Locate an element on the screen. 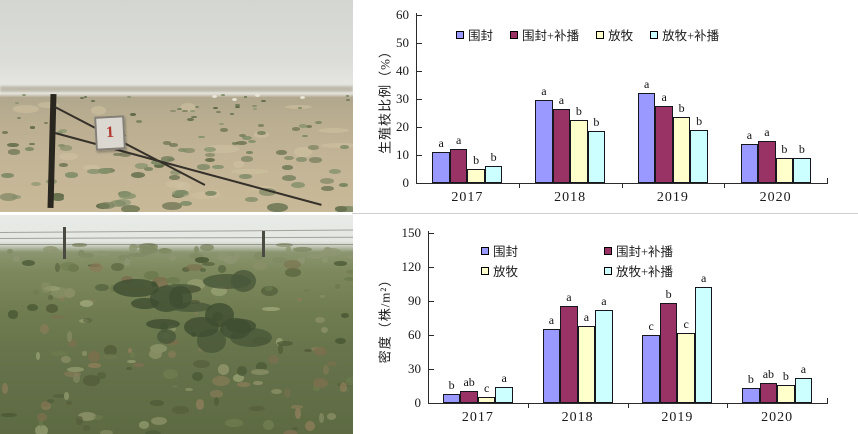 The image size is (858, 434). x-tick-label: 2020 is located at coordinates (775, 197).